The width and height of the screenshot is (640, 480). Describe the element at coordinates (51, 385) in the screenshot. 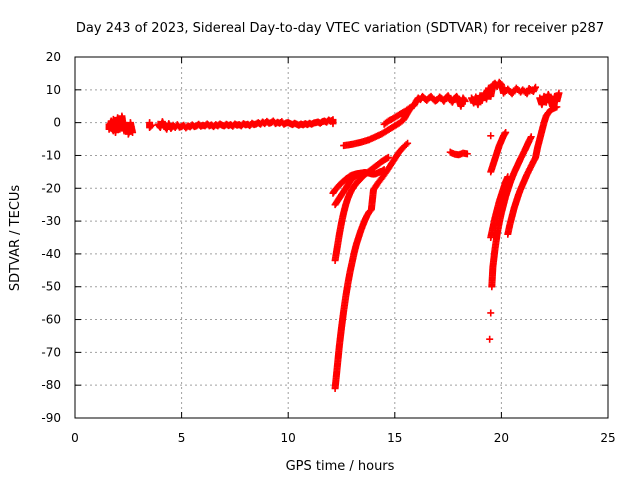

I see `y-tick-label: -80` at that location.